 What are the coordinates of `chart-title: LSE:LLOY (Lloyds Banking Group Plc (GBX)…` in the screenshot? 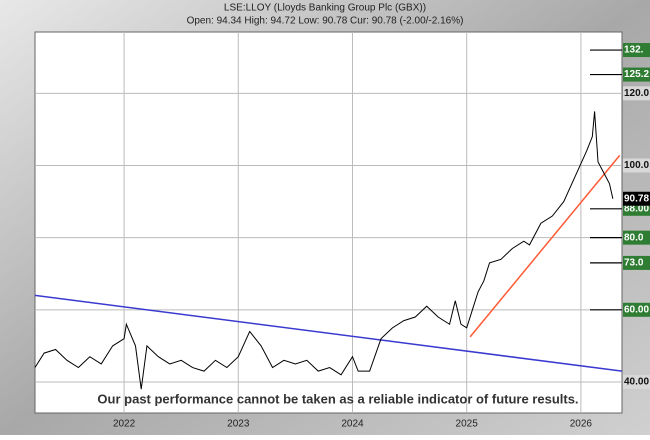 It's located at (325, 8).